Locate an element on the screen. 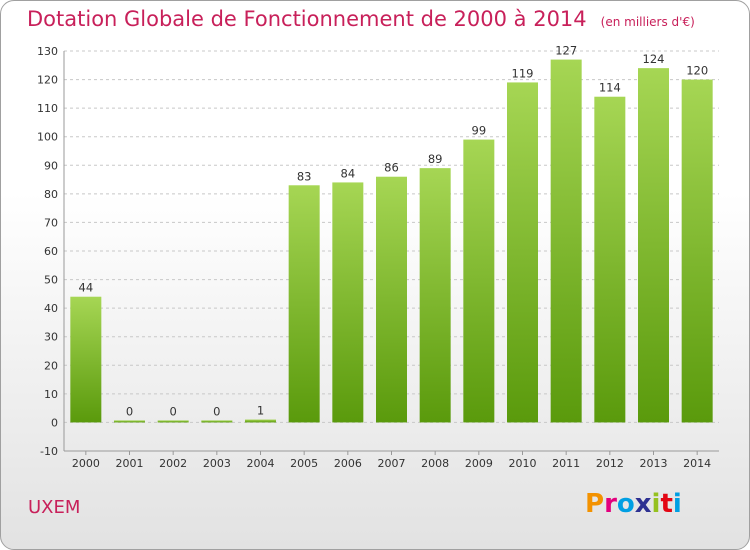  bar-2001 is located at coordinates (129, 421).